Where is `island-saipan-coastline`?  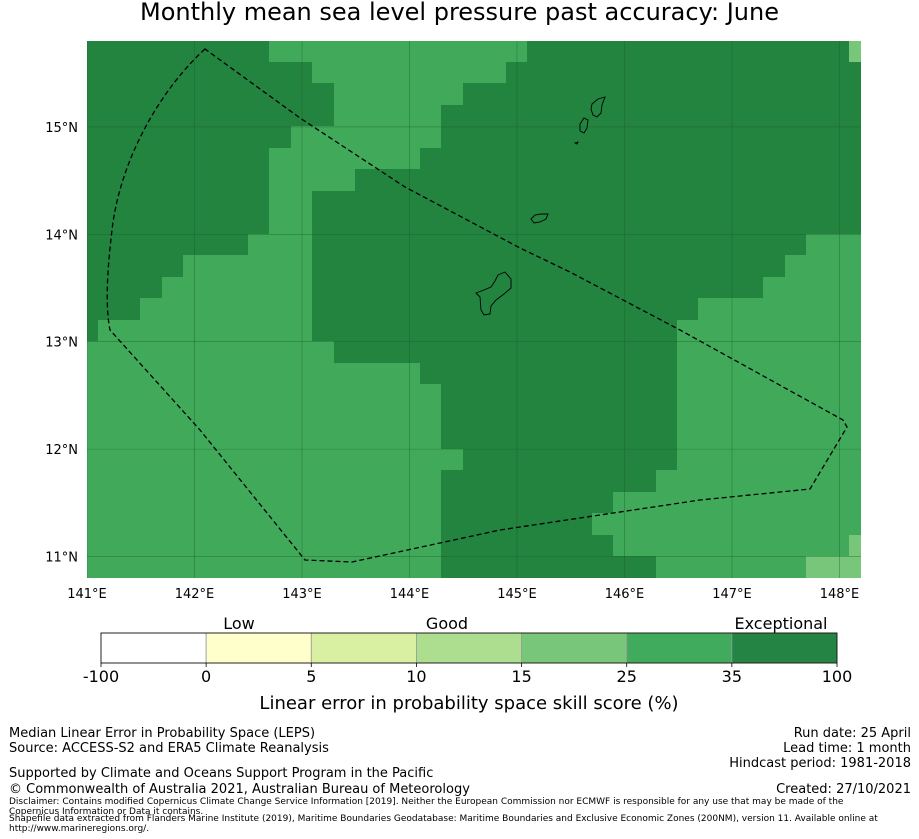
island-saipan-coastline is located at coordinates (598, 107).